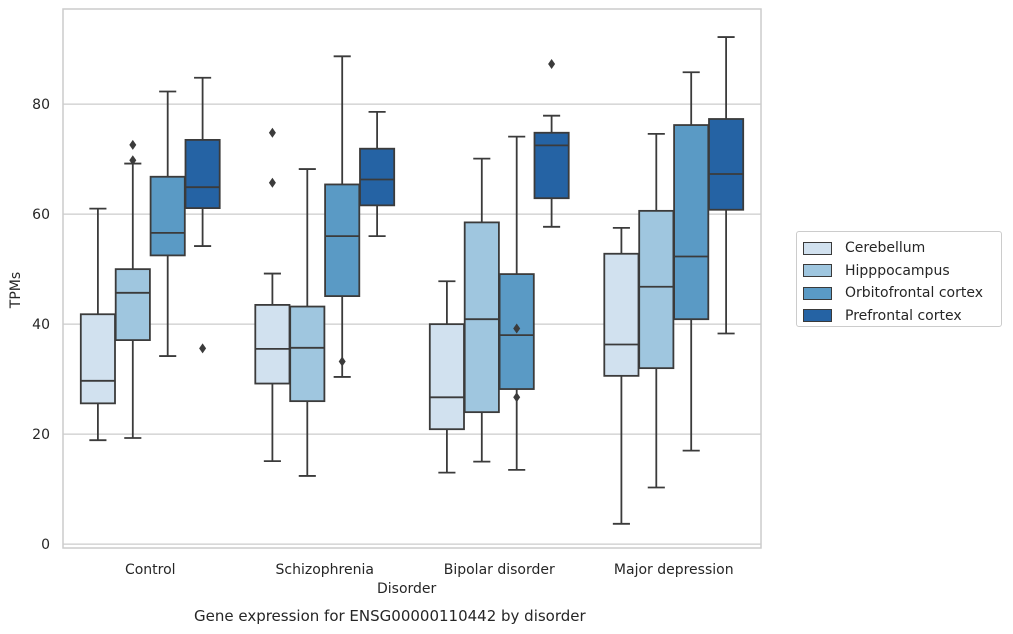 The image size is (1013, 634). I want to click on legend-label-prefrontal-cortex: Prefrontal cortex, so click(903, 315).